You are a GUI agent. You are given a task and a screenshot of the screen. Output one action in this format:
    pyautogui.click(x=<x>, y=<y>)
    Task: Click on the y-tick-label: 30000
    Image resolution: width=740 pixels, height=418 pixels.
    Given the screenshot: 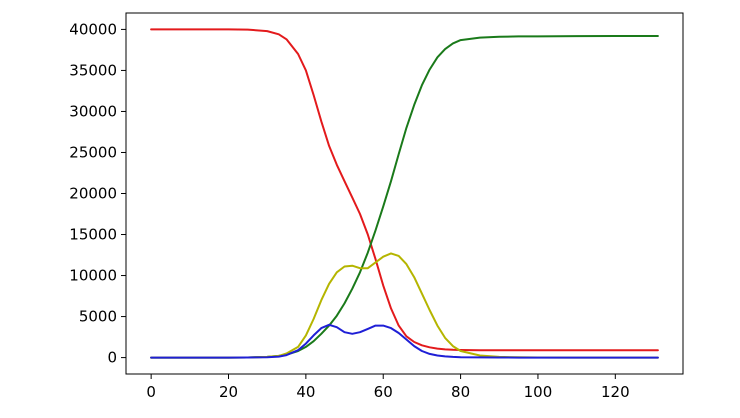 What is the action you would take?
    pyautogui.click(x=93, y=111)
    